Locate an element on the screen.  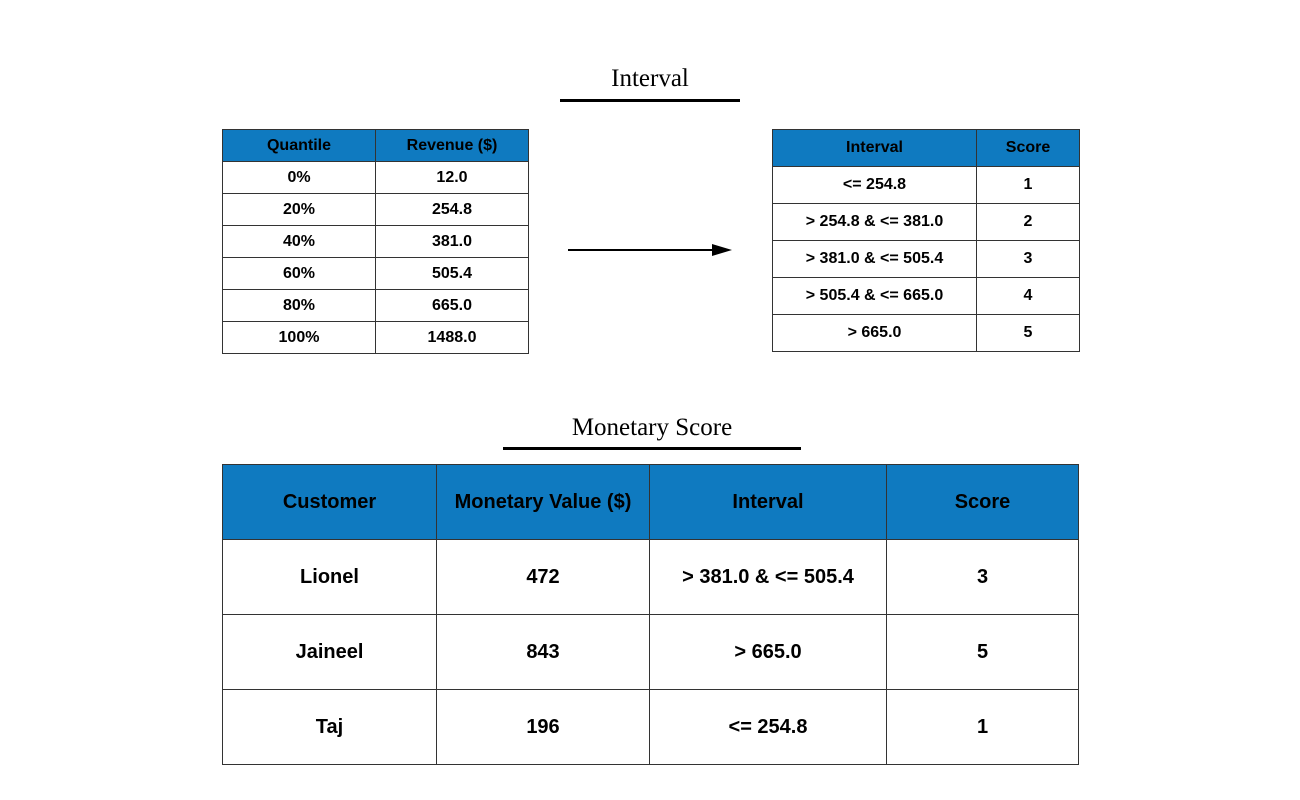
customer-cell: Taj is located at coordinates (329, 727).